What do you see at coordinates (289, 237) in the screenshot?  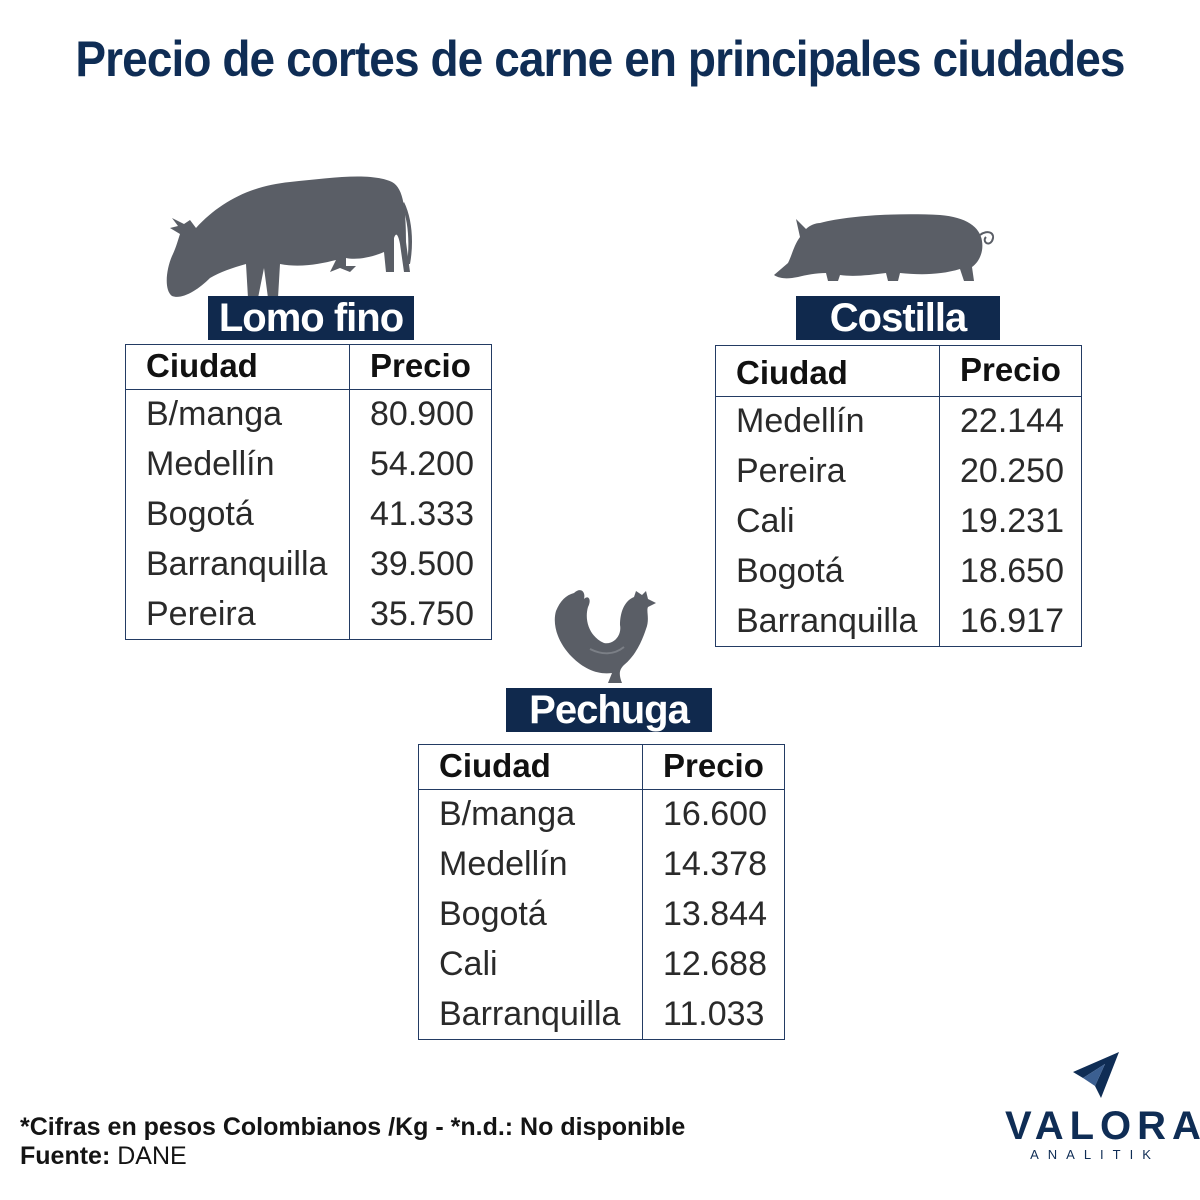 I see `cow-icon` at bounding box center [289, 237].